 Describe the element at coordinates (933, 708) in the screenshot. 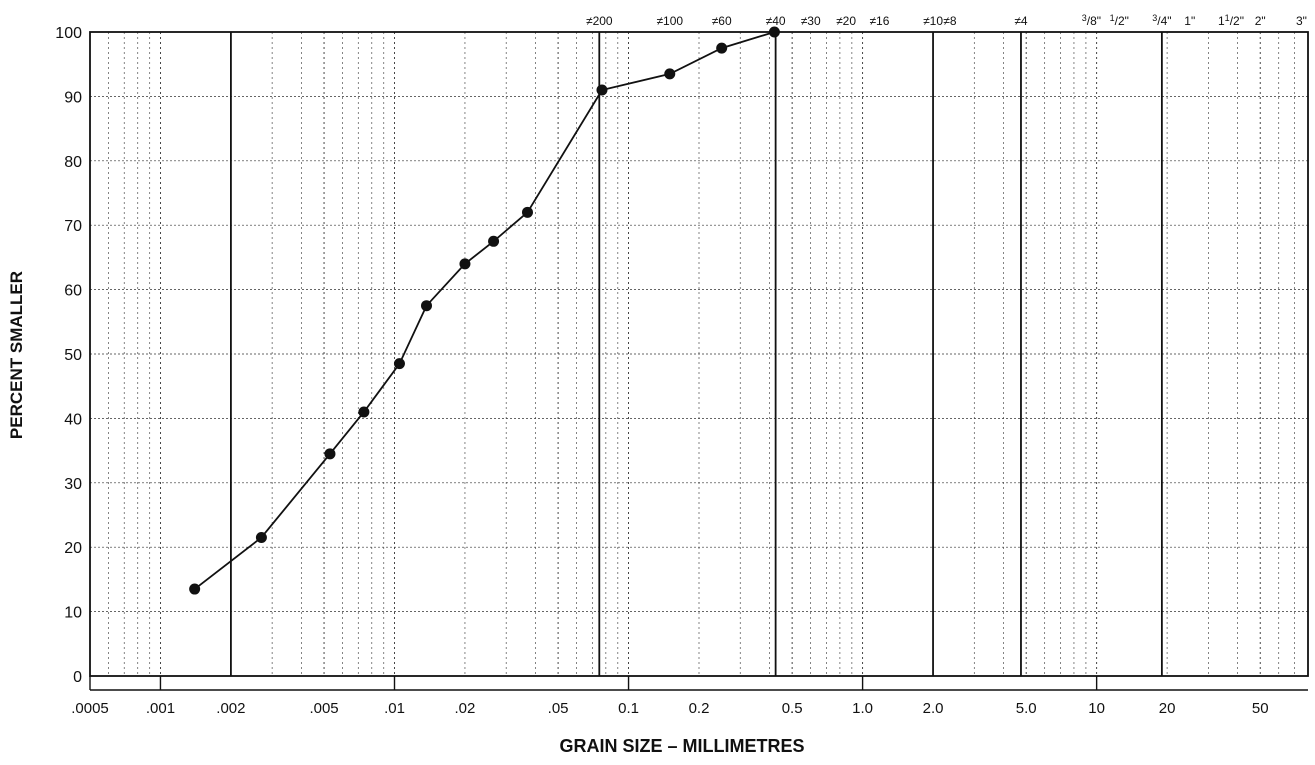

I see `x-tick-label: 2.0` at that location.